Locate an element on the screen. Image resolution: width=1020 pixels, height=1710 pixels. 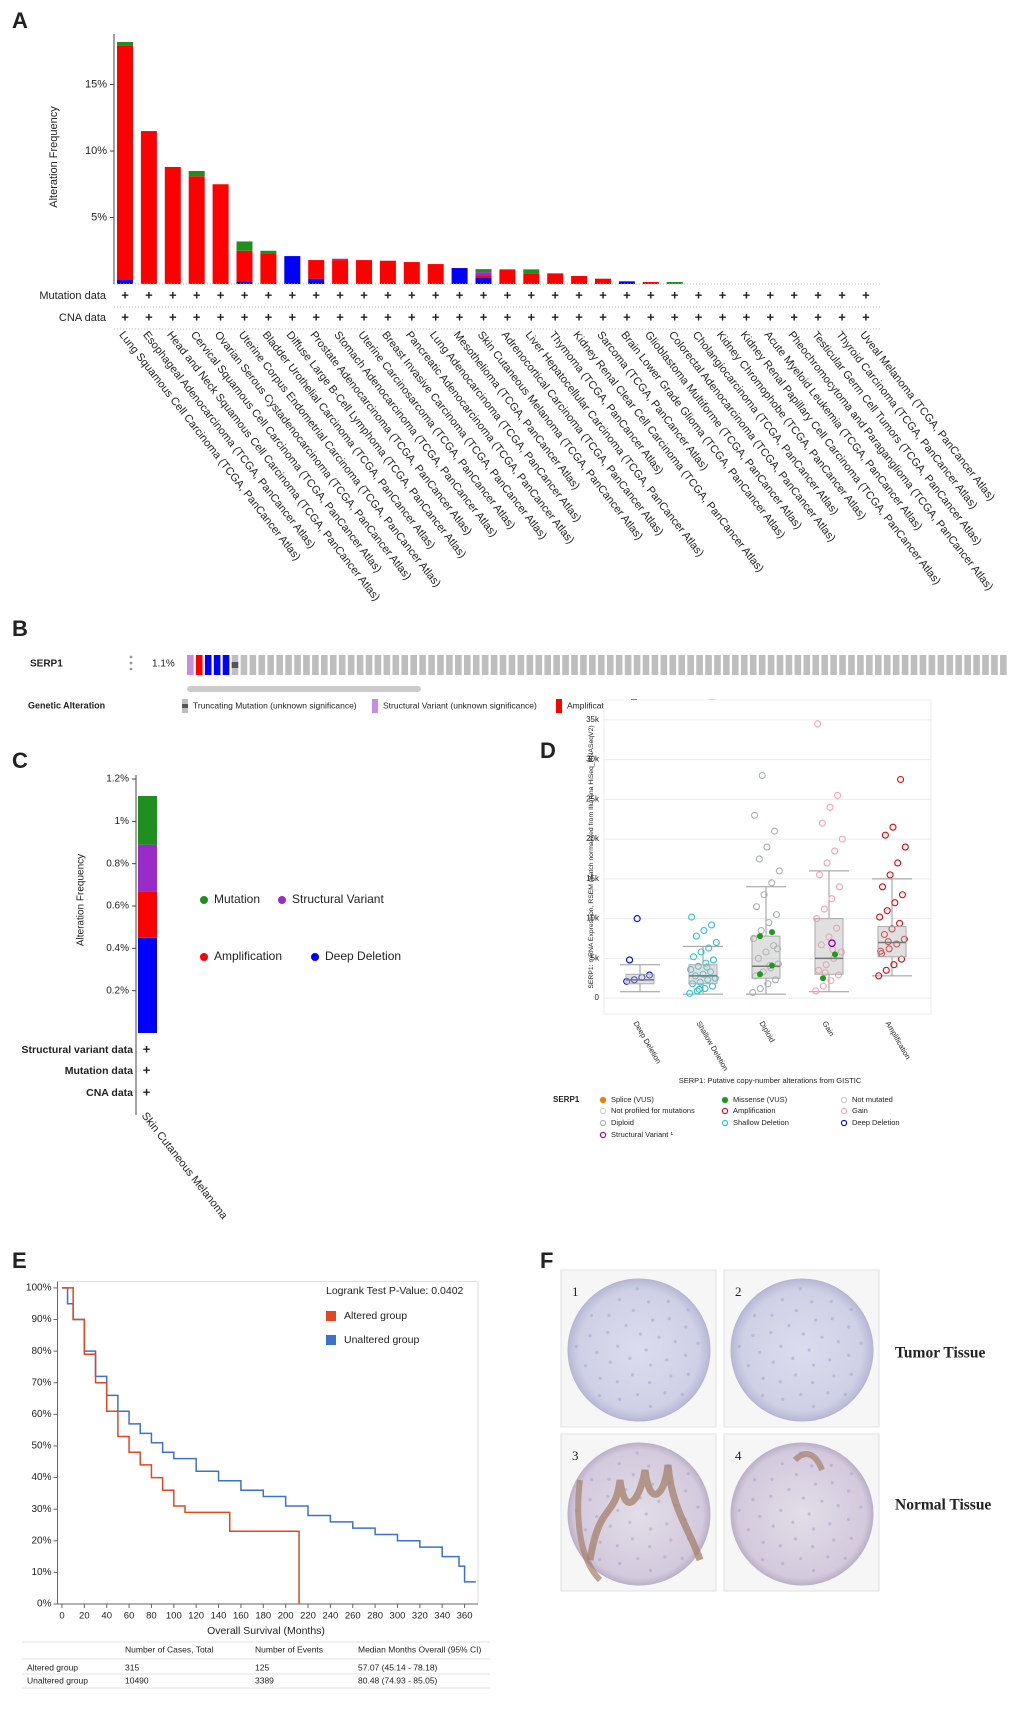
row-label: CNA data is located at coordinates (109, 1093).